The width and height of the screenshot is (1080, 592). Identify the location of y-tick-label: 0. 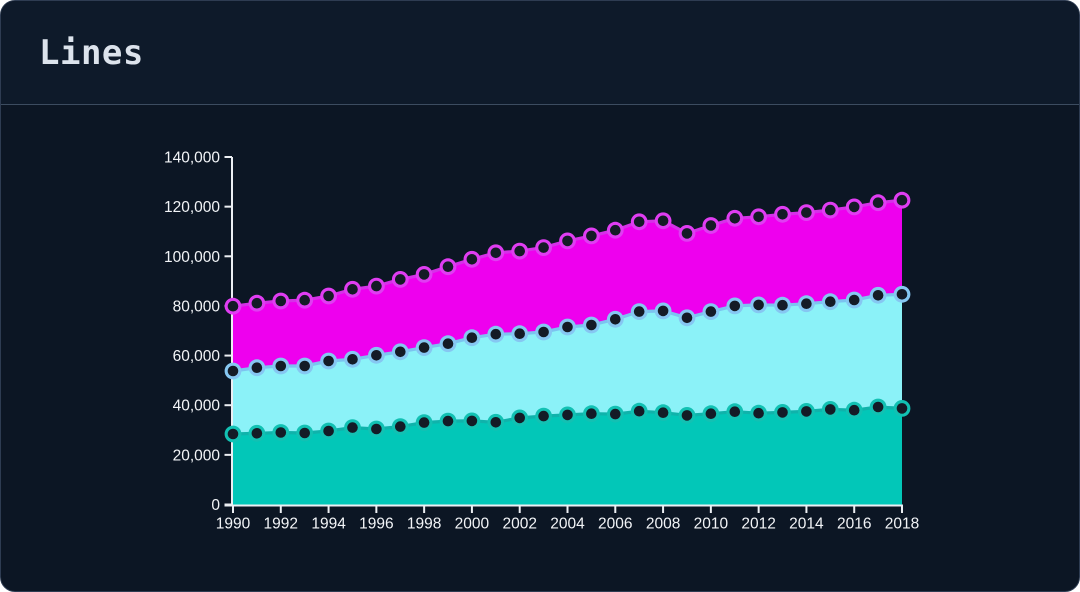
(215, 505).